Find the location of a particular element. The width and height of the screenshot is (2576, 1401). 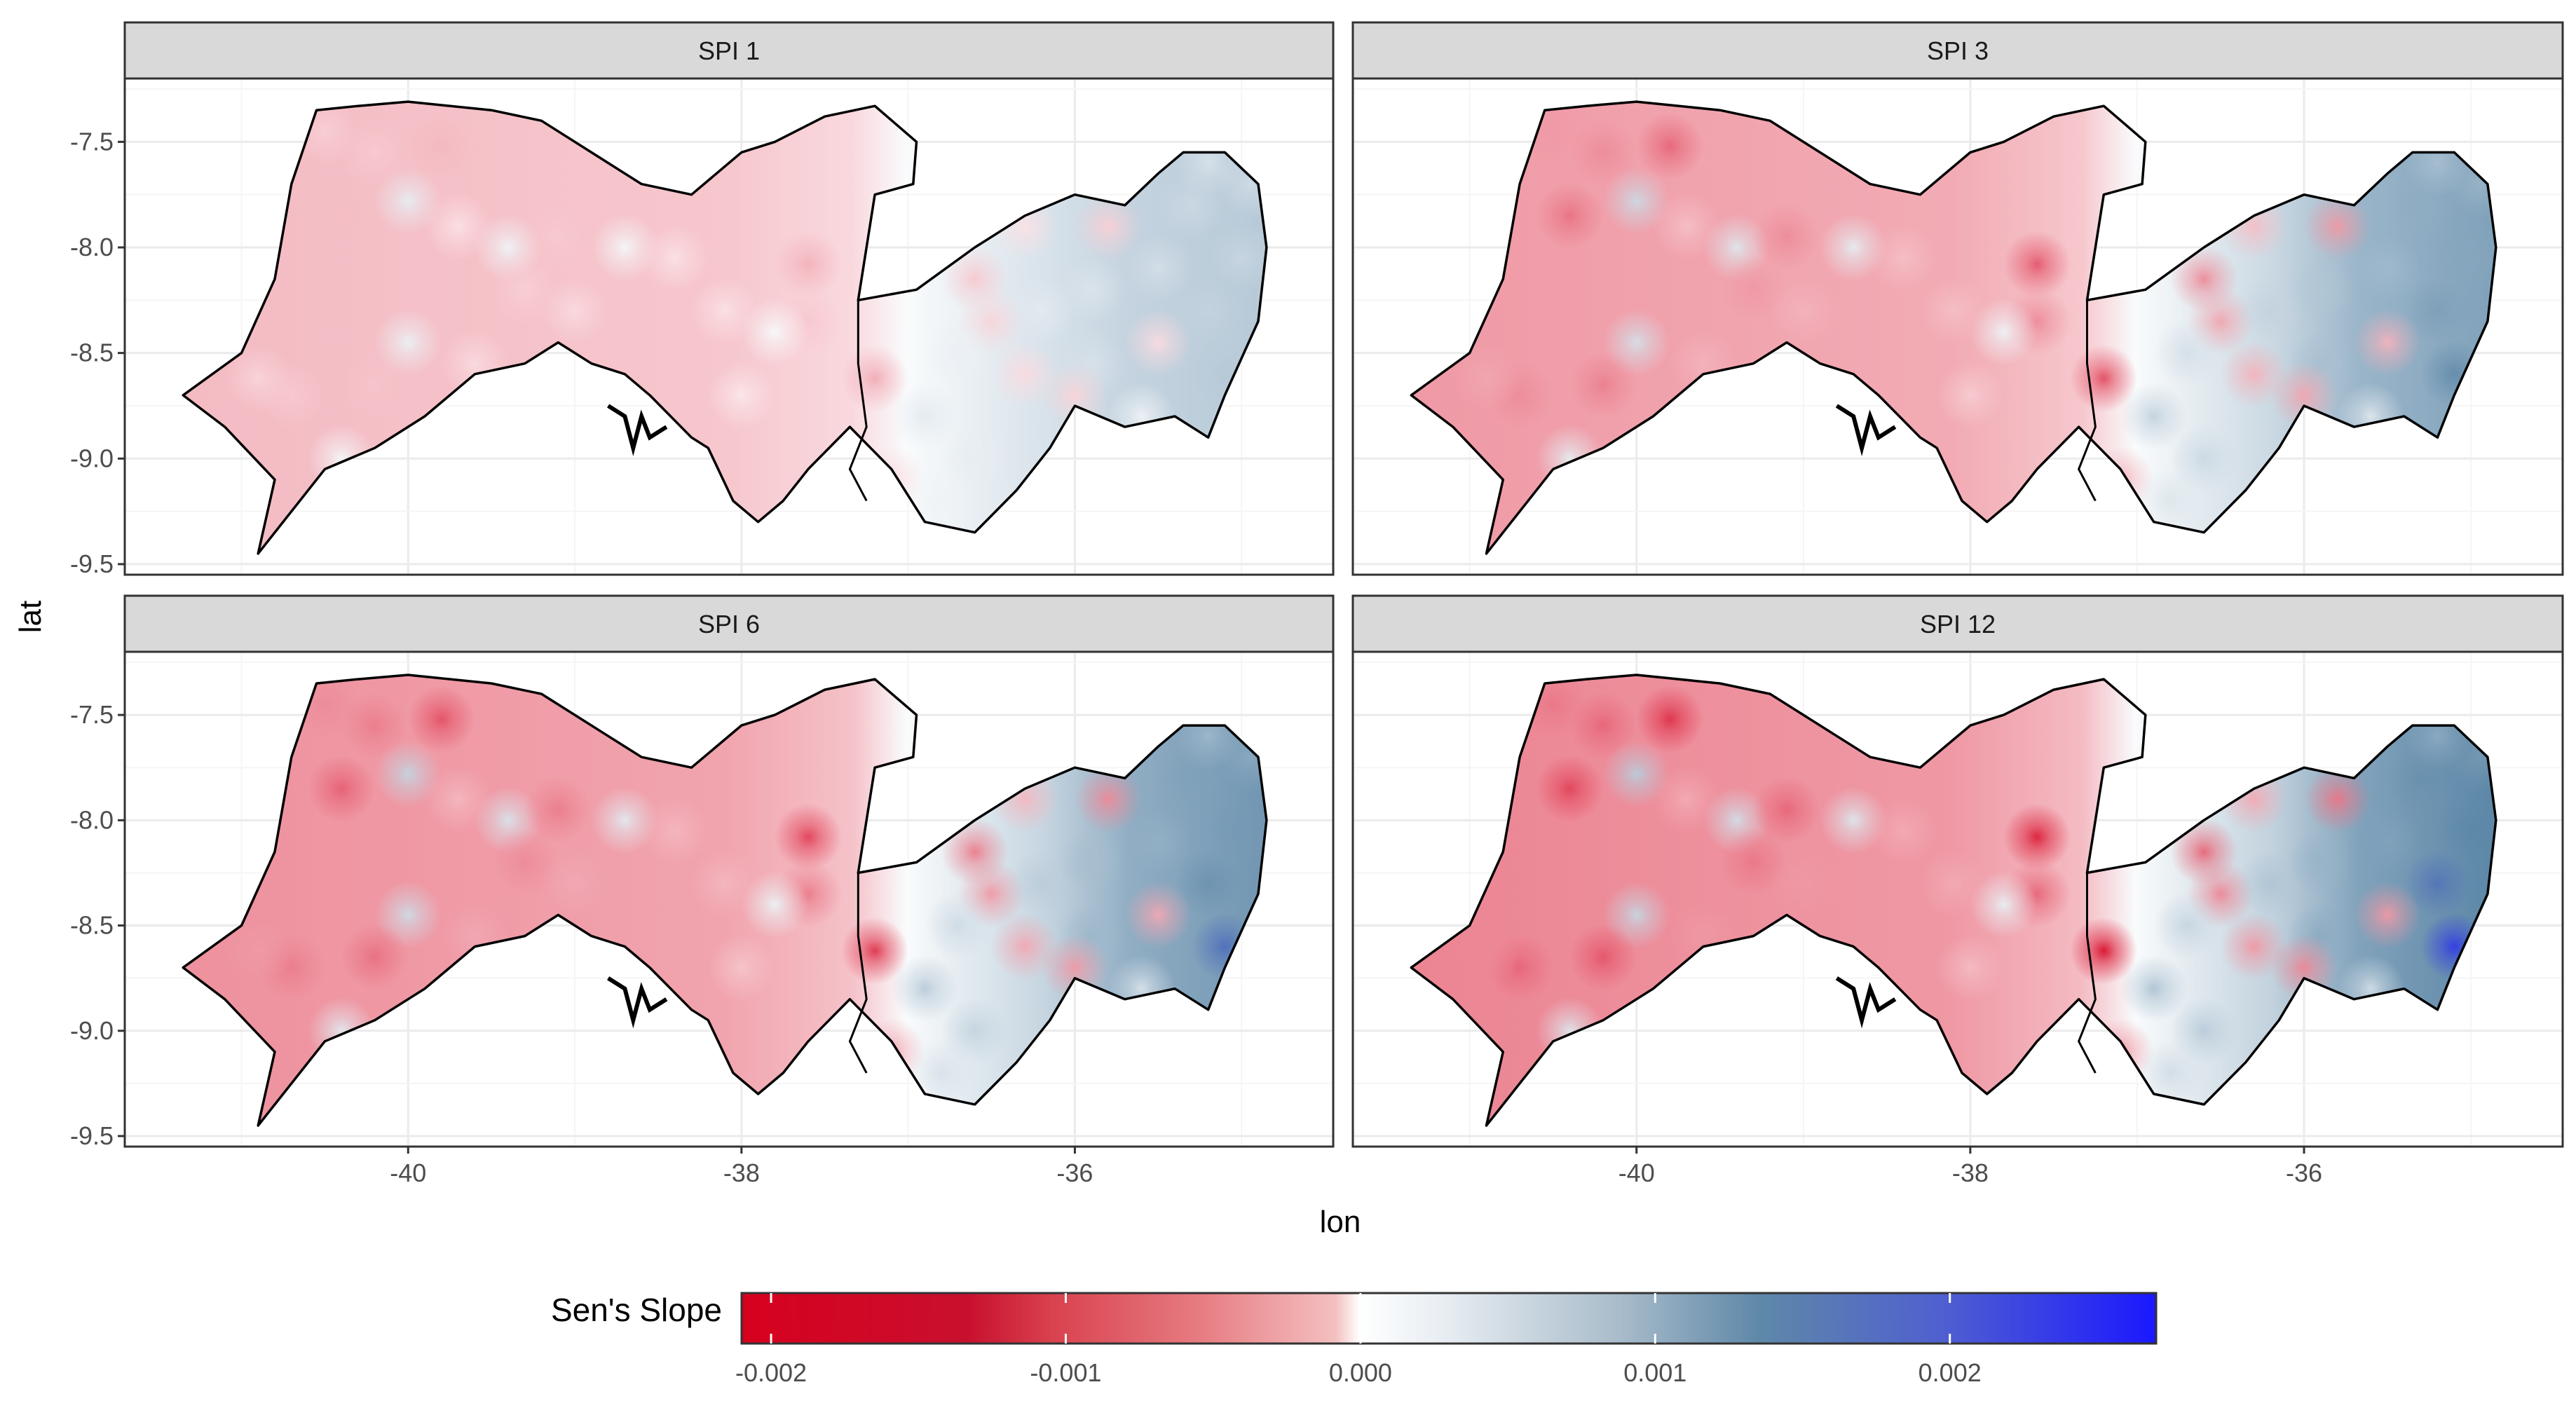

y-tick-label: -9.0 is located at coordinates (92, 1030).